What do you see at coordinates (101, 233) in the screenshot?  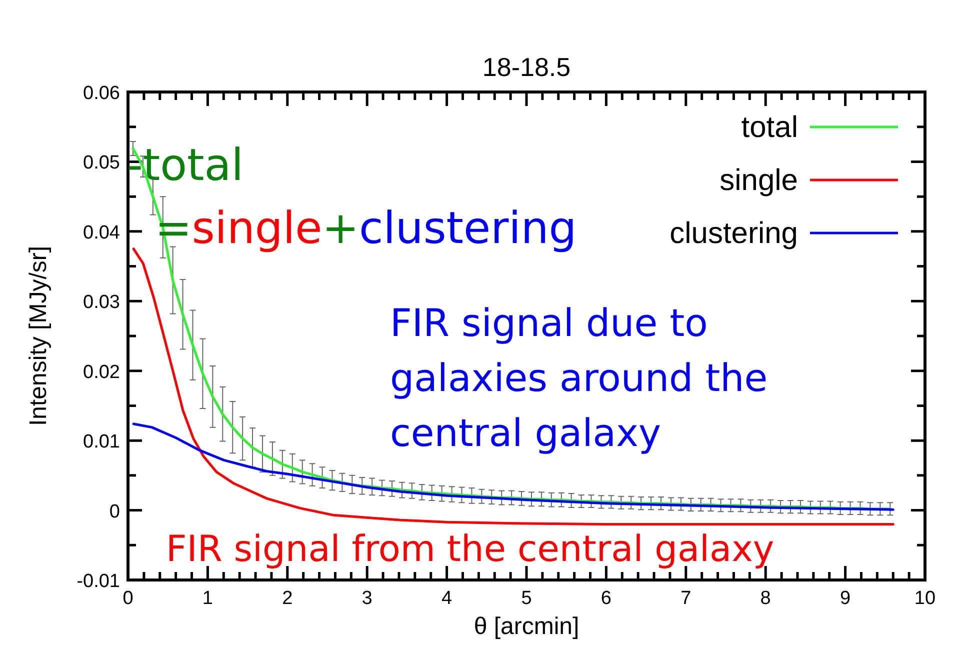 I see `y-tick-label: 0.04` at bounding box center [101, 233].